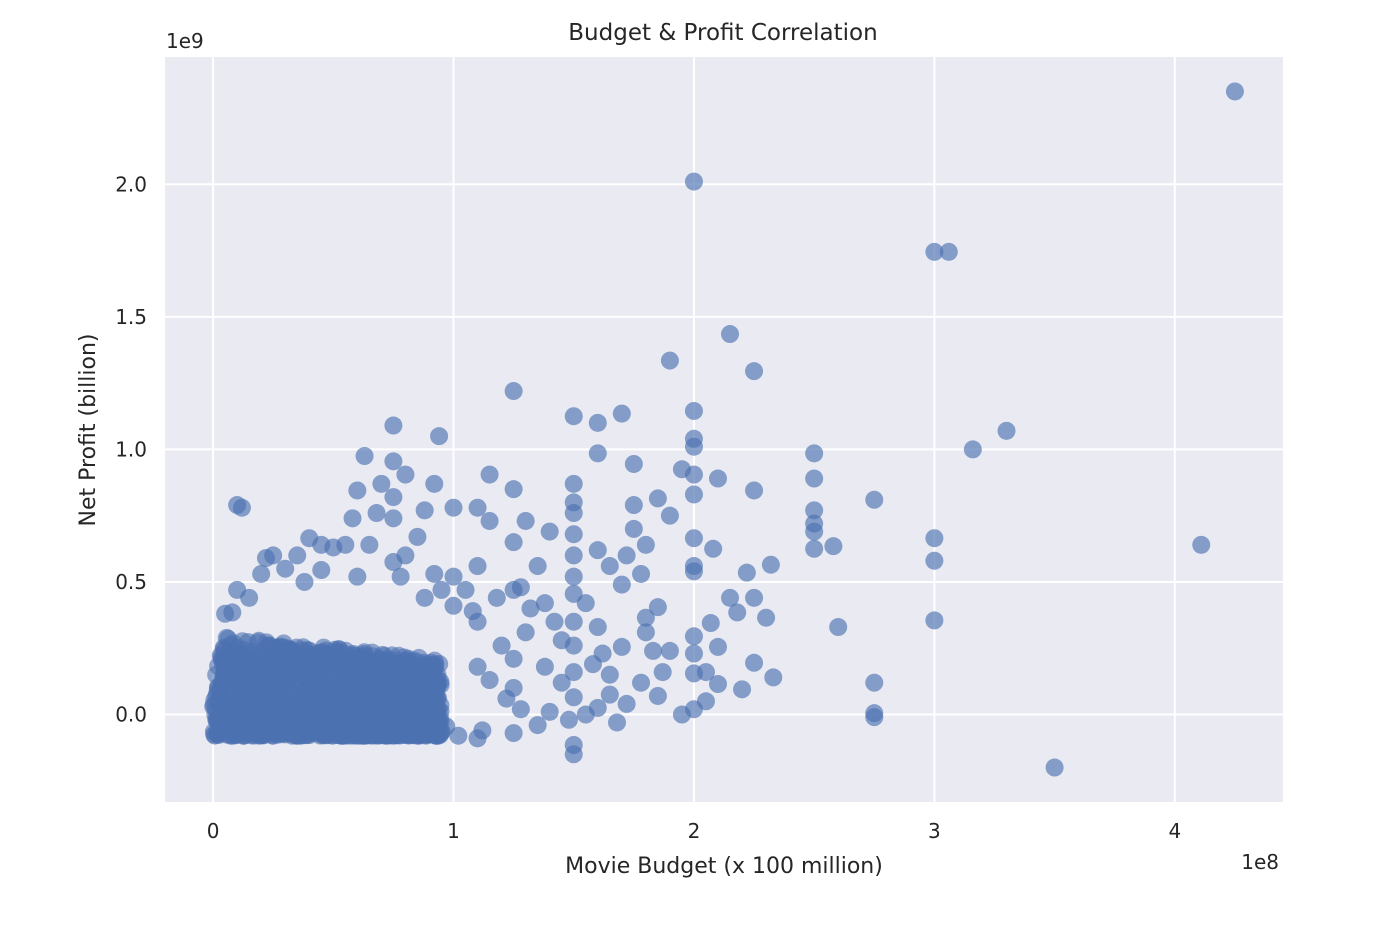 The image size is (1398, 942). What do you see at coordinates (131, 715) in the screenshot?
I see `y-tick-label: 0.0` at bounding box center [131, 715].